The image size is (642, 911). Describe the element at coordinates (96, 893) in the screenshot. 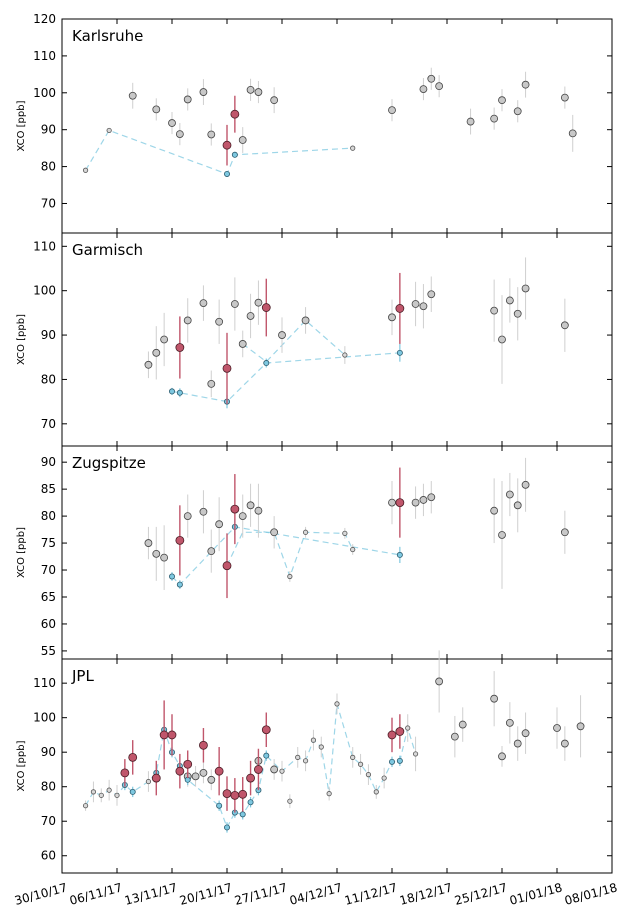

I see `x-tick-label: 06/11/17` at that location.